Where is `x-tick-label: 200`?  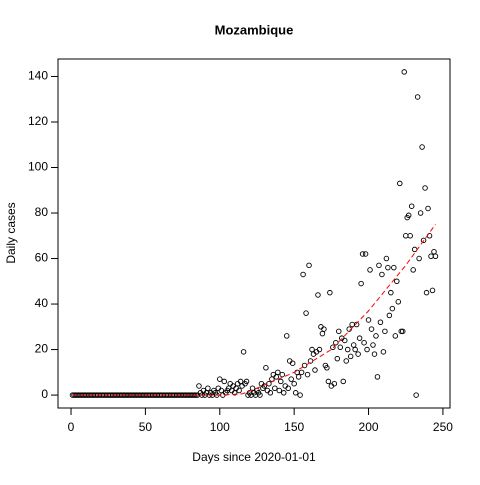
x-tick-label: 200 is located at coordinates (369, 427).